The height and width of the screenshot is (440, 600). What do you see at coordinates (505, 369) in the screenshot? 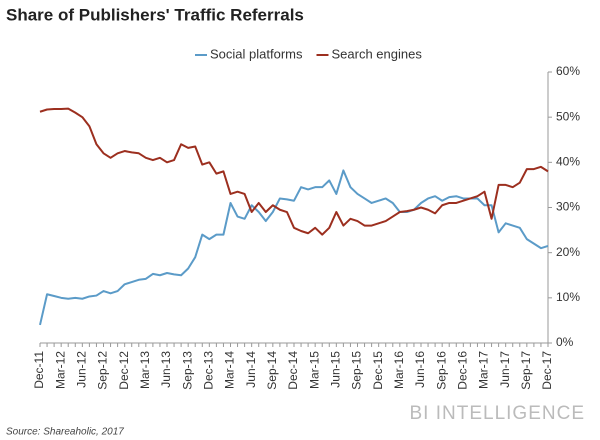
I see `x-tick-label: Jun-17` at bounding box center [505, 369].